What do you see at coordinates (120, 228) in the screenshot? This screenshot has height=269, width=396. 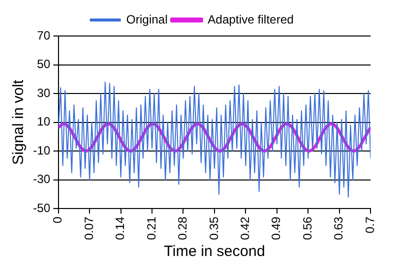 I see `x-tick-label: 0.14` at bounding box center [120, 228].